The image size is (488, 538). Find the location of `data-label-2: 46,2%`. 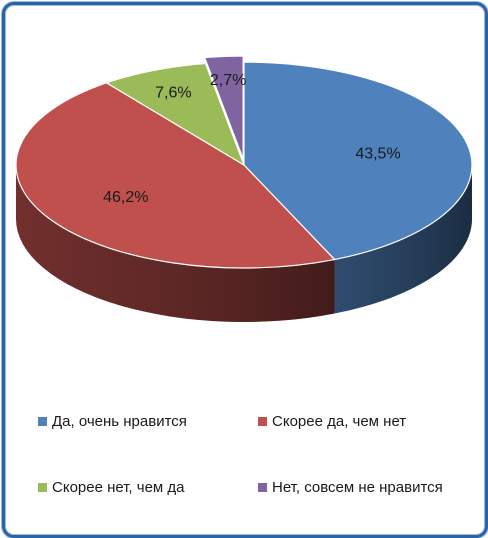

data-label-2: 46,2% is located at coordinates (125, 197).